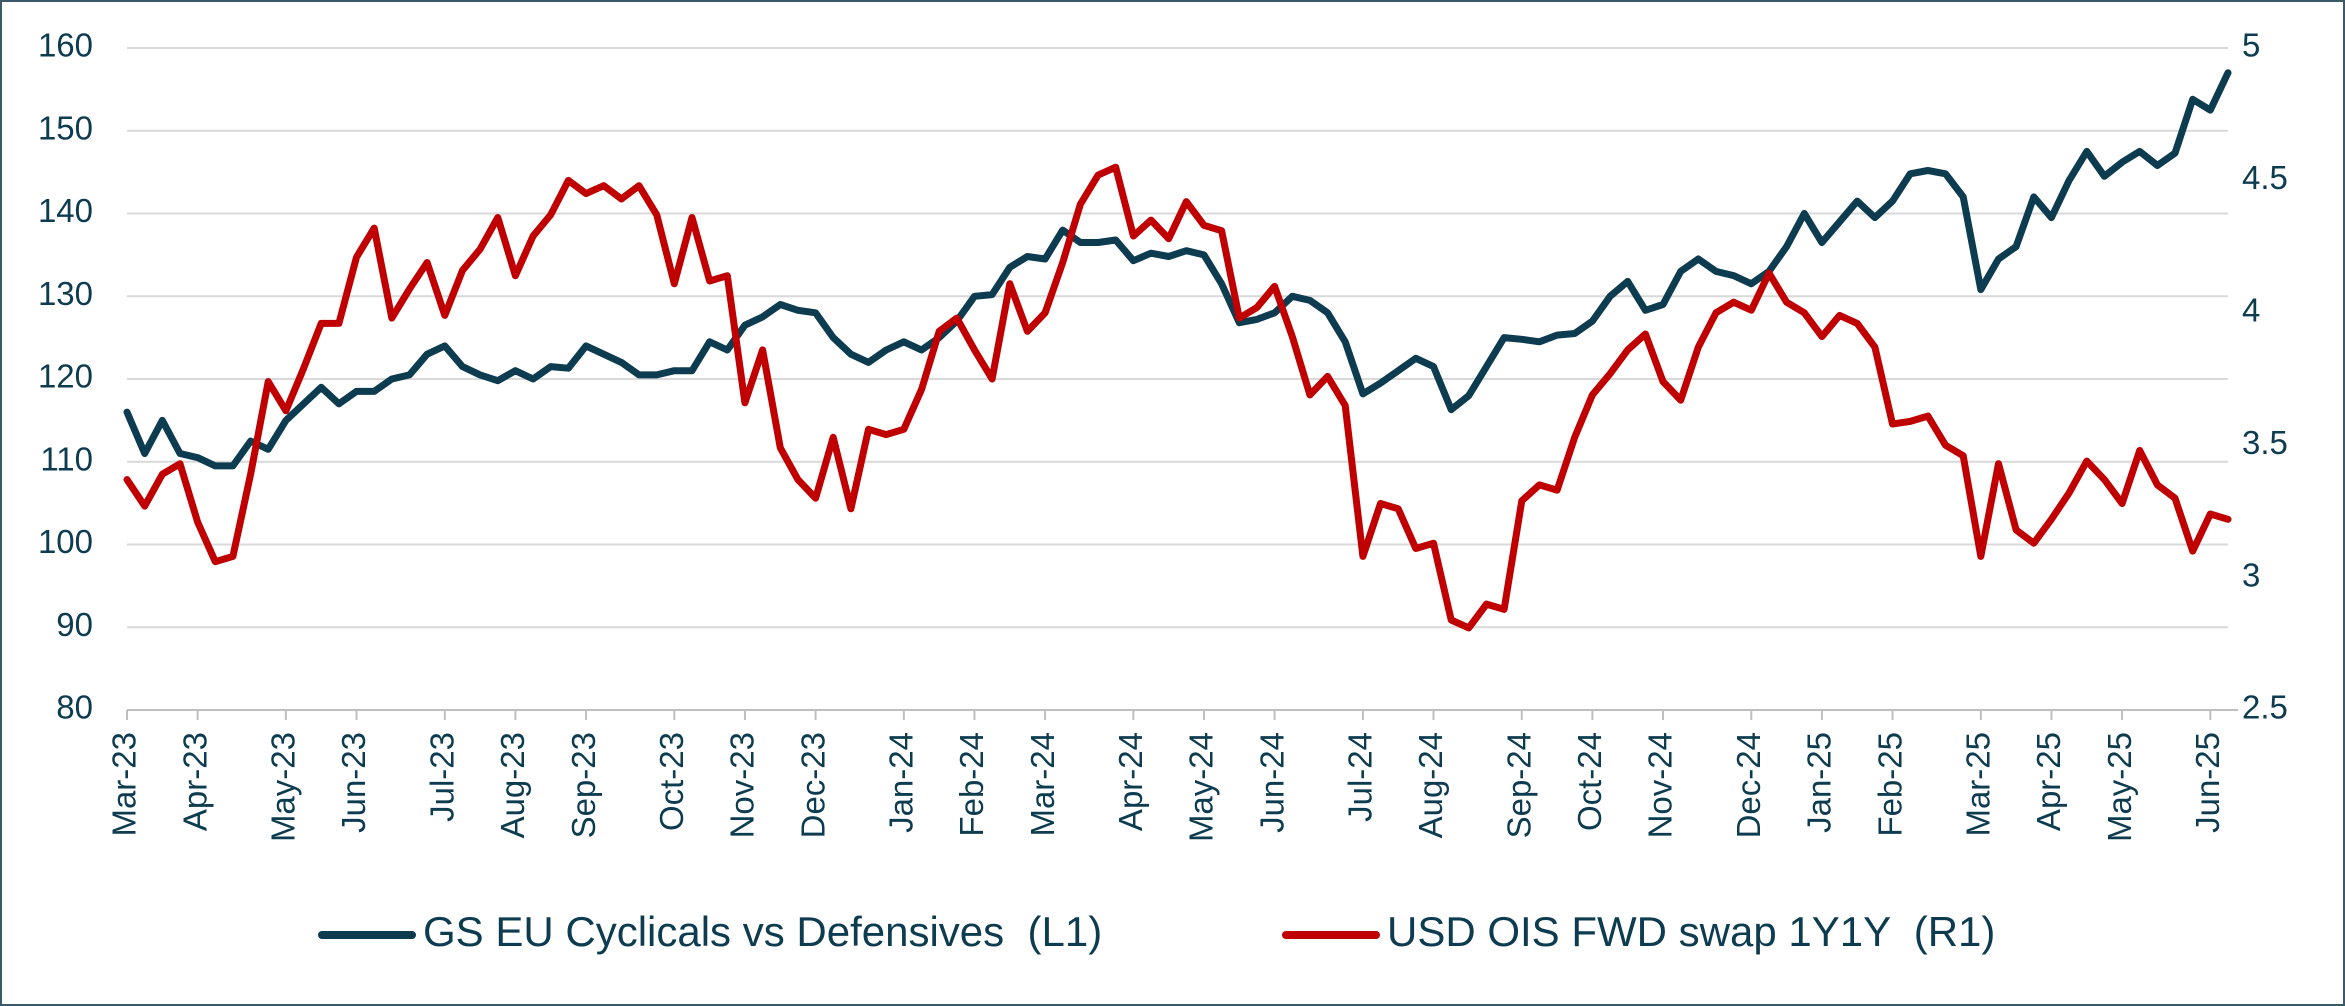 This screenshot has height=1006, width=2345. What do you see at coordinates (2207, 782) in the screenshot?
I see `x-tick-label: Jun-25` at bounding box center [2207, 782].